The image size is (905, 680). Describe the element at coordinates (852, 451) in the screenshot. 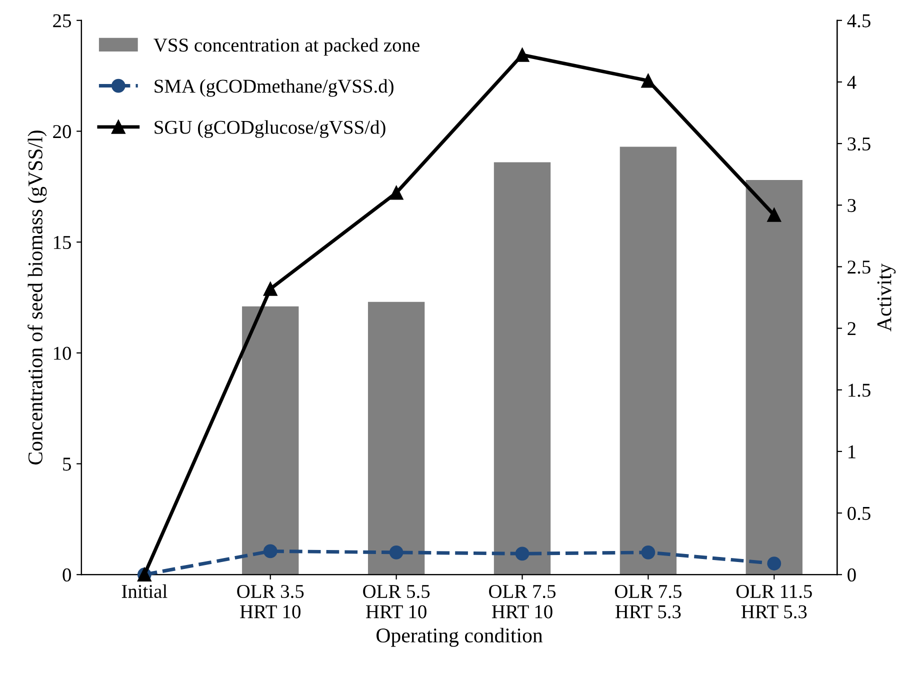

I see `y2-tick-label: 1` at that location.